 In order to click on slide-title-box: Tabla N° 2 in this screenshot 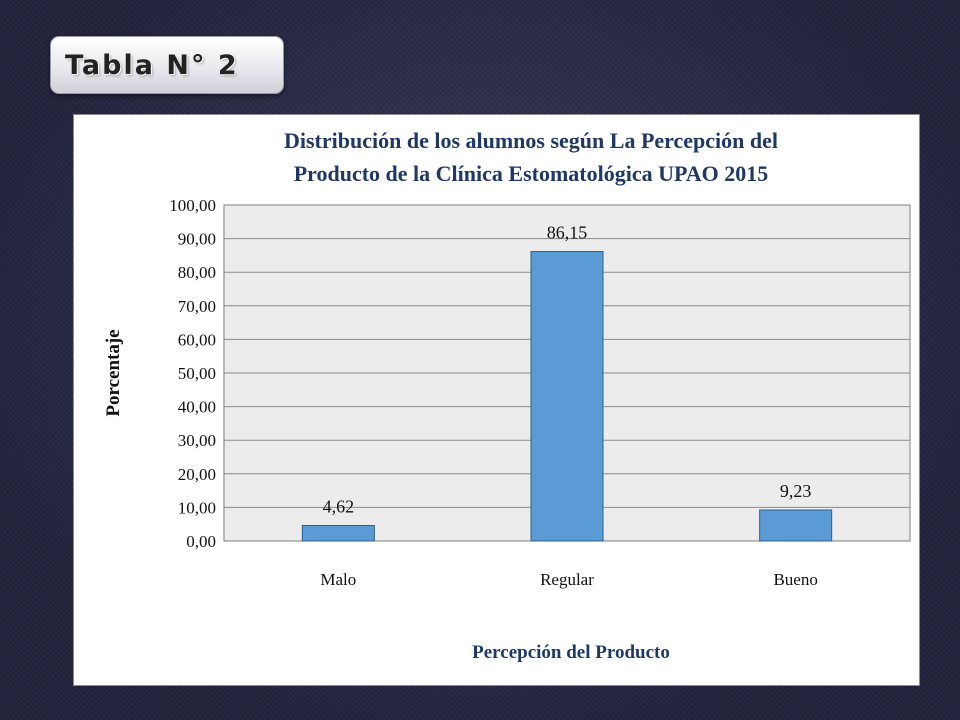, I will do `click(167, 65)`.